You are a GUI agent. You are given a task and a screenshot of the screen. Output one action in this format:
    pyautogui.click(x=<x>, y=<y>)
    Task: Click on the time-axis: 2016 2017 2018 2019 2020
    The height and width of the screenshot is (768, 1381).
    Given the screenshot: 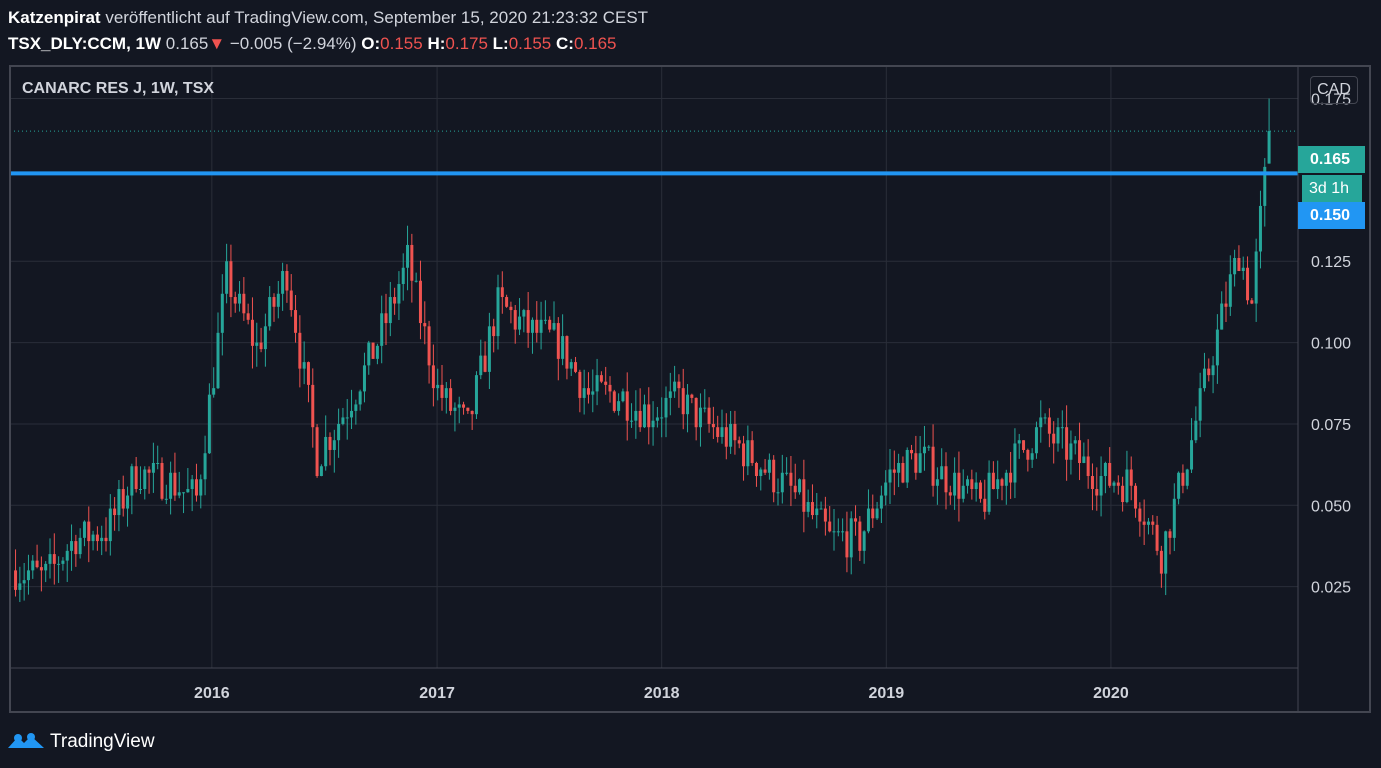 What is the action you would take?
    pyautogui.click(x=661, y=693)
    